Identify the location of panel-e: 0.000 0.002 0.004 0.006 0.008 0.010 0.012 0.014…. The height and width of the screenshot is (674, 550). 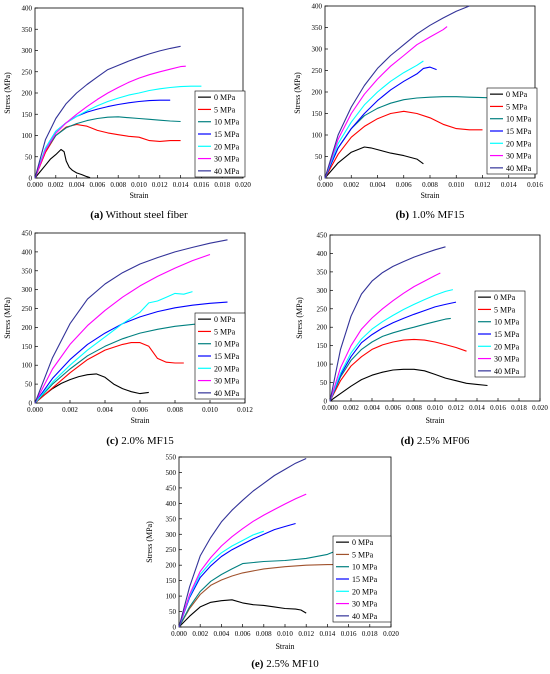
(272, 562).